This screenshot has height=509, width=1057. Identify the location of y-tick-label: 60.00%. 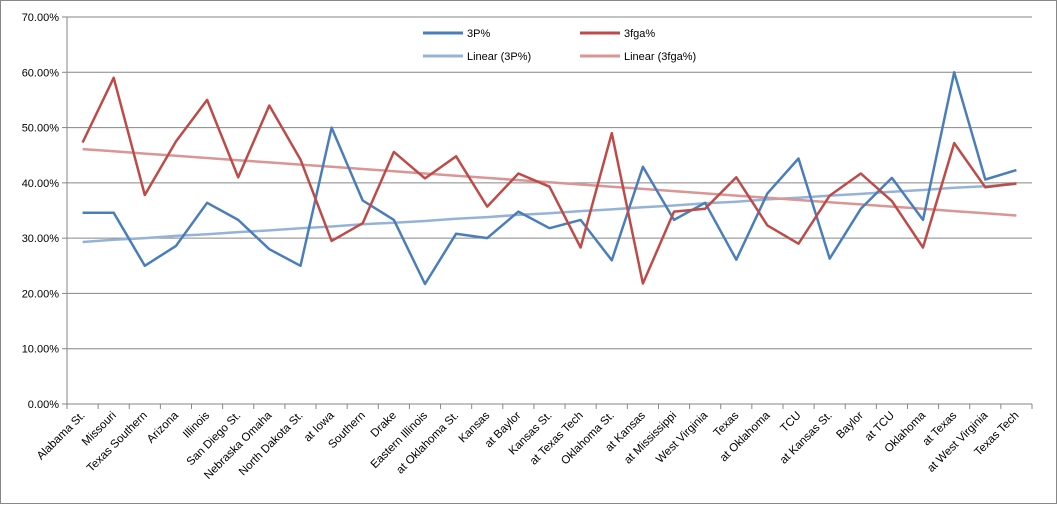
(41, 73).